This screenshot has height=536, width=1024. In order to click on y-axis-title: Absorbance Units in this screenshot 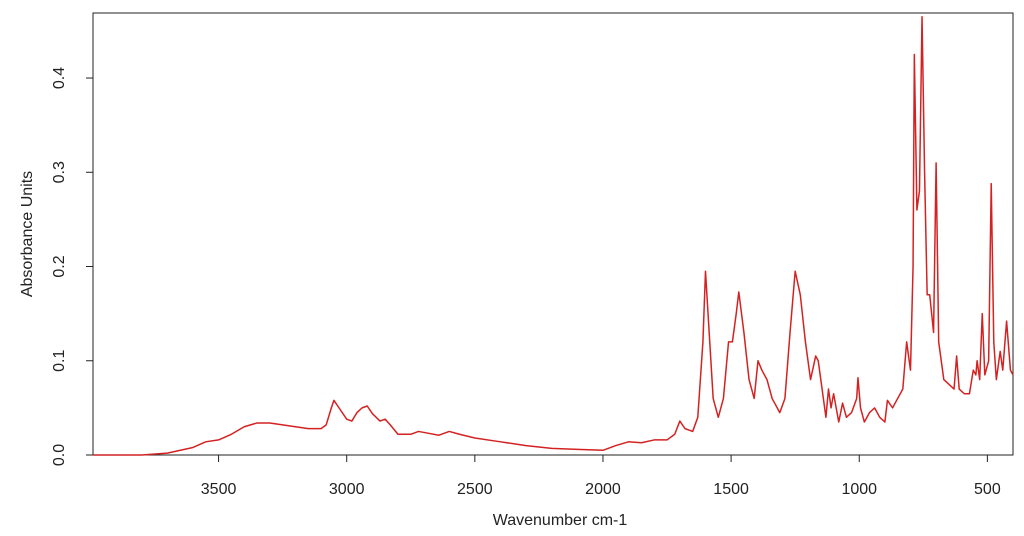, I will do `click(27, 234)`.